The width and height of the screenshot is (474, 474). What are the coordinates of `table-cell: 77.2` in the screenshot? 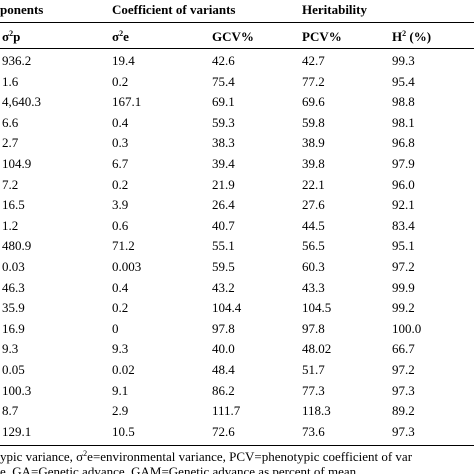 It's located at (313, 81).